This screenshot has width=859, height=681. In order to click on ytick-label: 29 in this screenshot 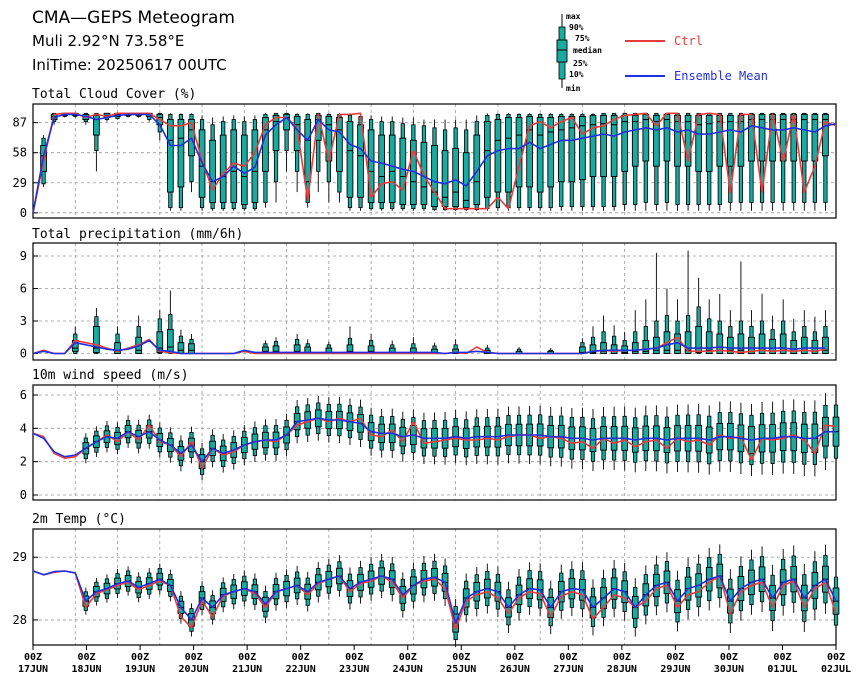, I will do `click(20, 183)`.